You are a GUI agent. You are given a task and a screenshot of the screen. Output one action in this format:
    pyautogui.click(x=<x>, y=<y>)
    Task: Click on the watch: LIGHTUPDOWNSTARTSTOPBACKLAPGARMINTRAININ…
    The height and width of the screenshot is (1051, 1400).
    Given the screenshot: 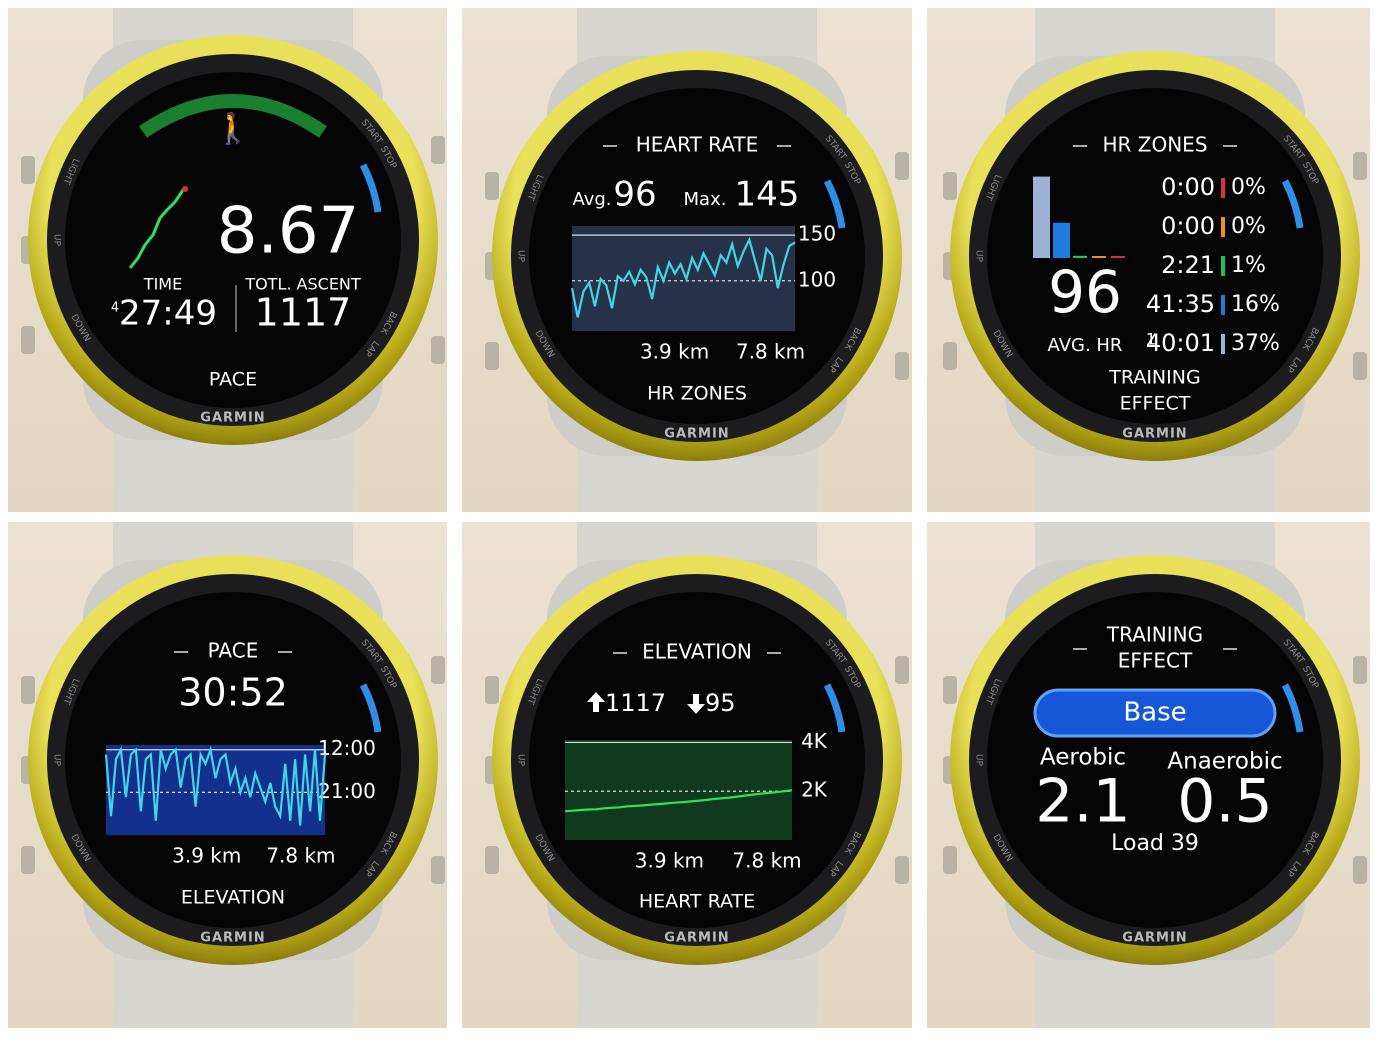 What is the action you would take?
    pyautogui.click(x=1155, y=775)
    